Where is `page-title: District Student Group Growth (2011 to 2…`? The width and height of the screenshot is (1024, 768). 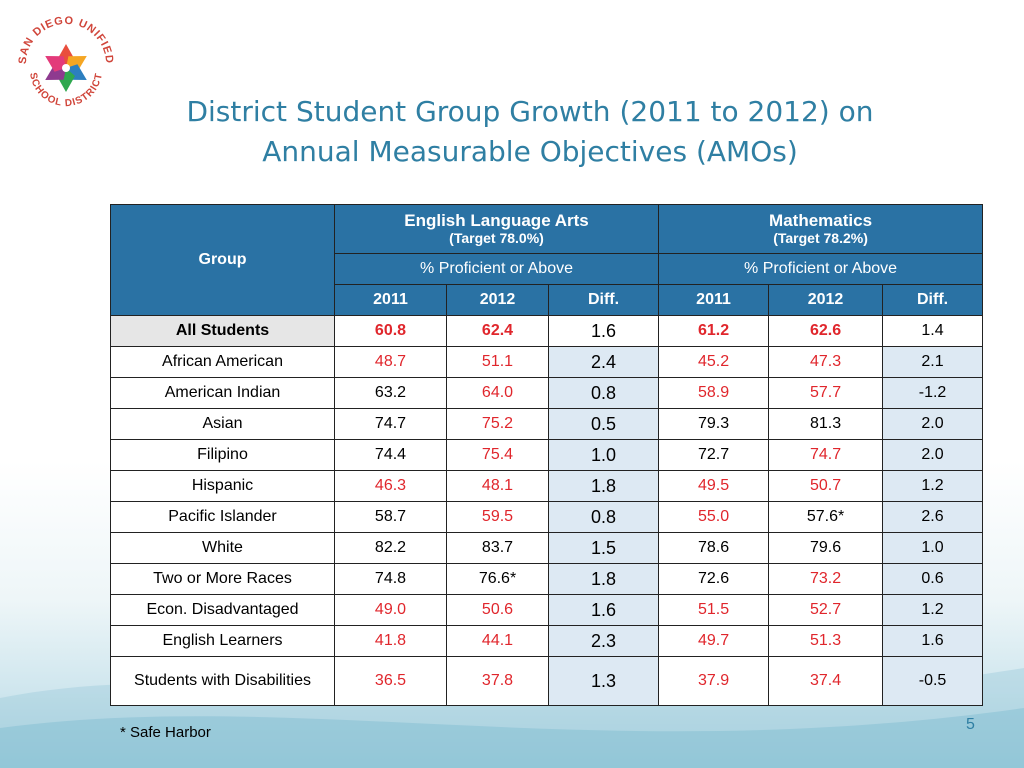 page-title: District Student Group Growth (2011 to 2… is located at coordinates (530, 132).